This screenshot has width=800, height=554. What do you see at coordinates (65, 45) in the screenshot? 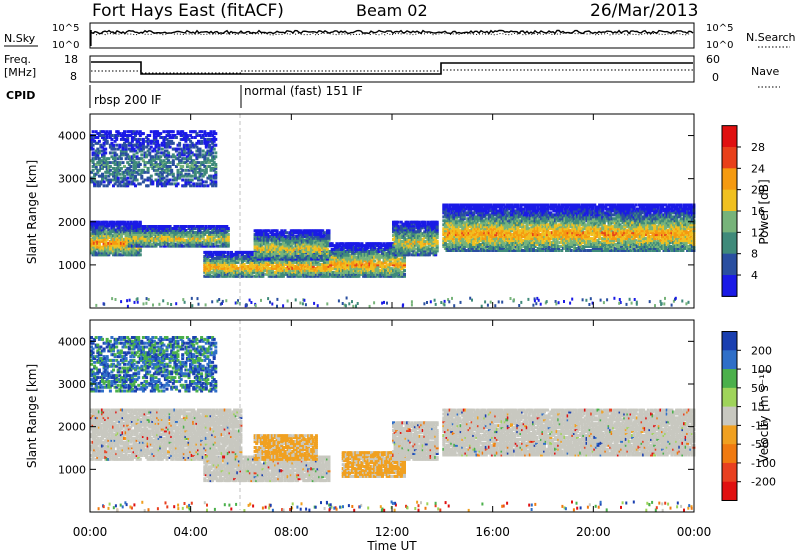
I see `nsky-tick-bottom: 10^0` at bounding box center [65, 45].